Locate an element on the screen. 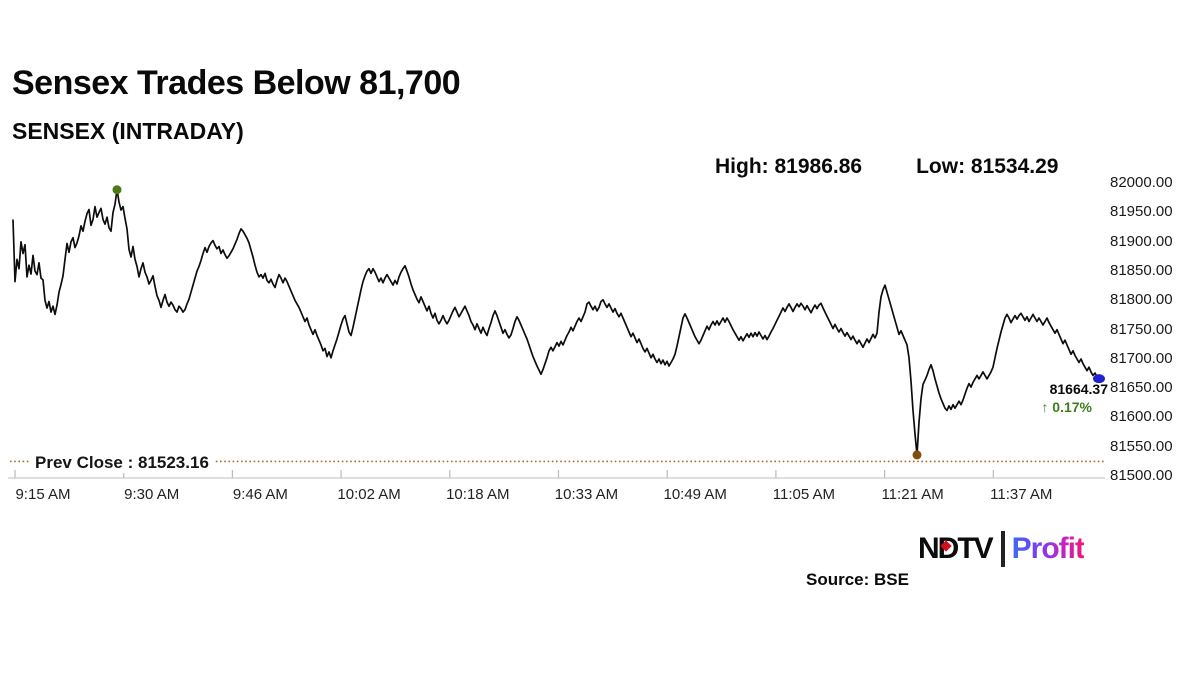 The image size is (1200, 674). logo-separator is located at coordinates (1002, 549).